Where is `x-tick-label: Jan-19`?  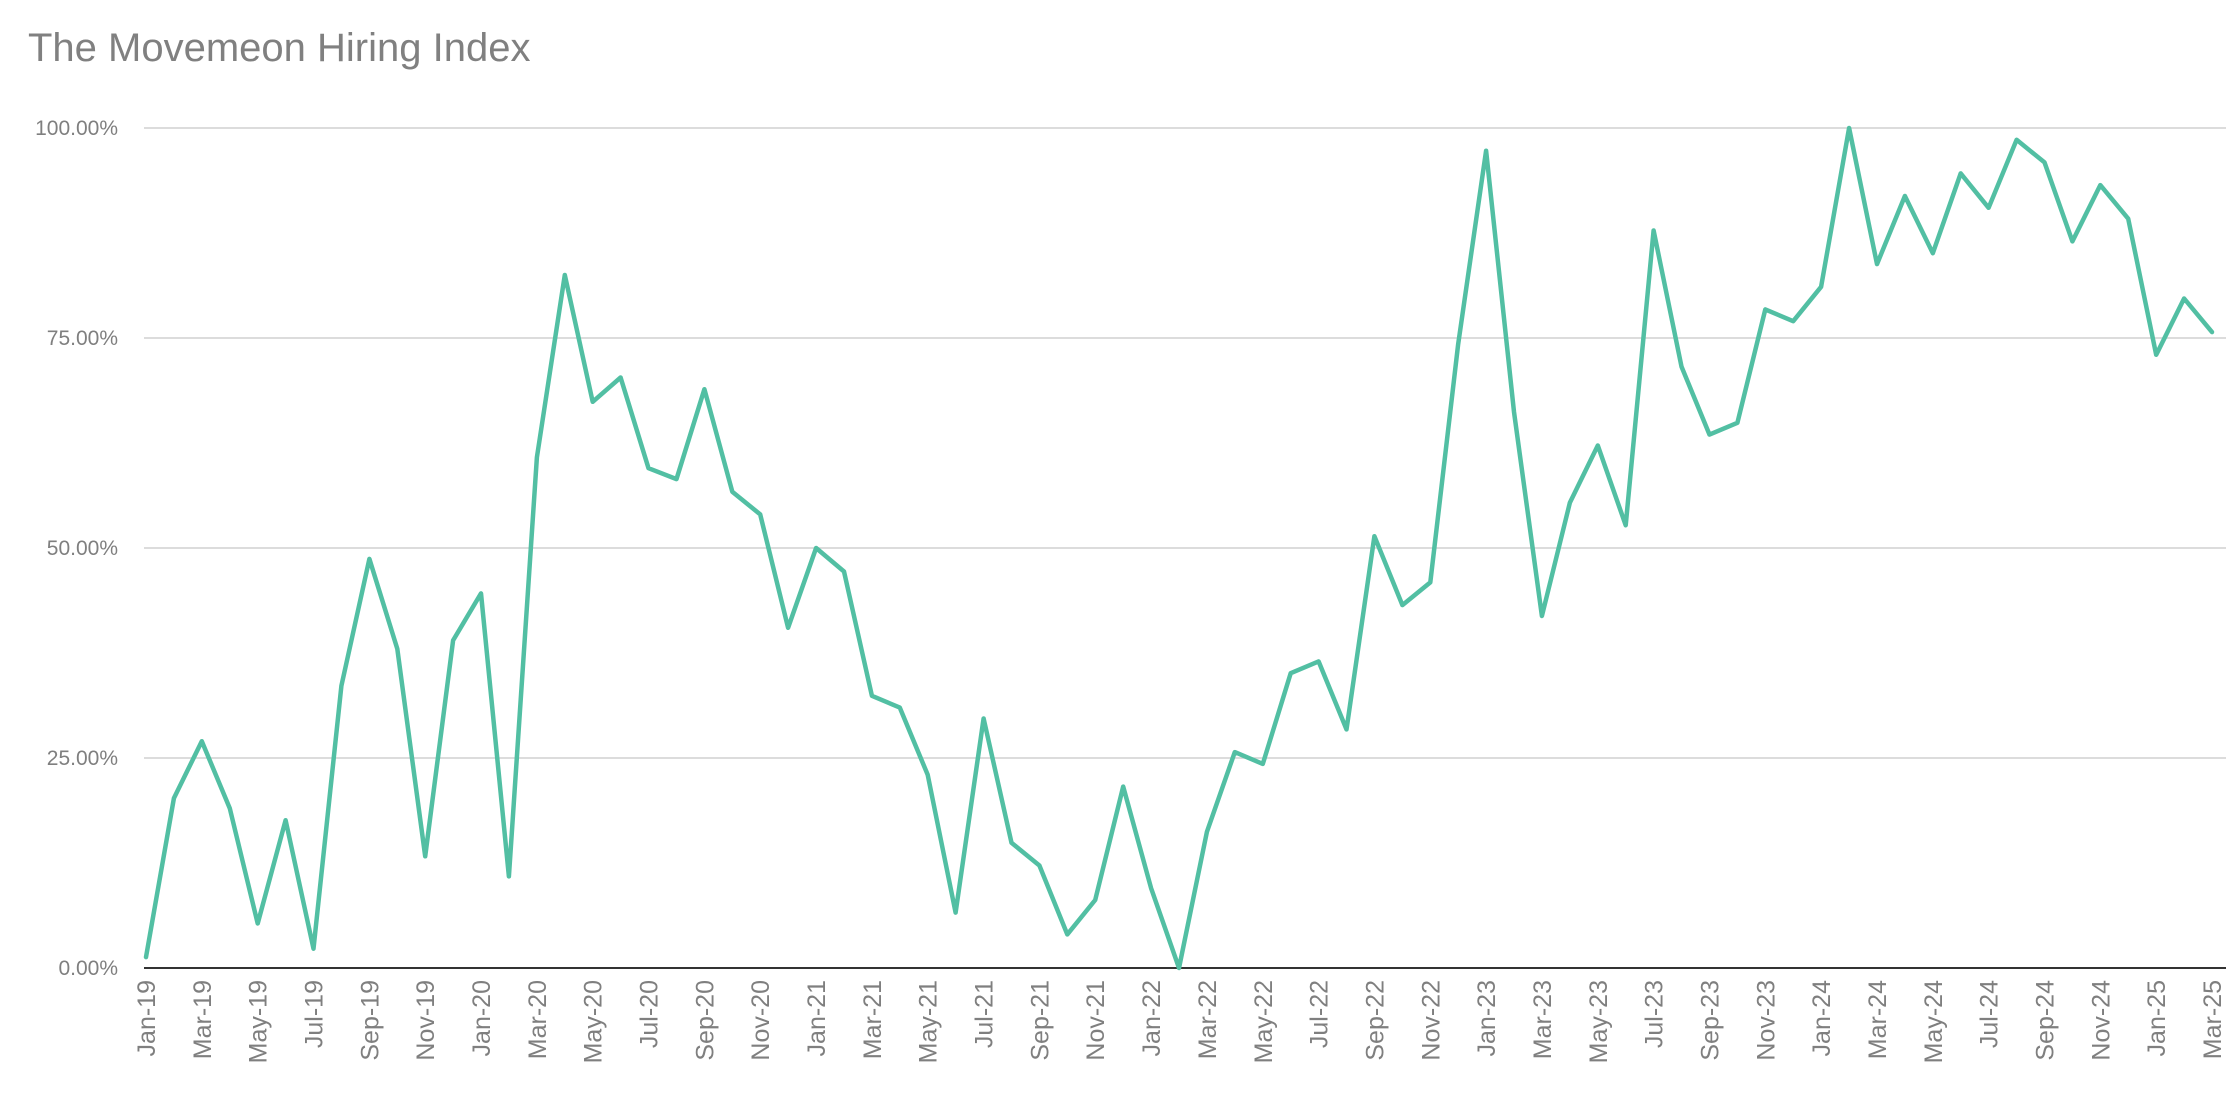 x-tick-label: Jan-19 is located at coordinates (147, 1018).